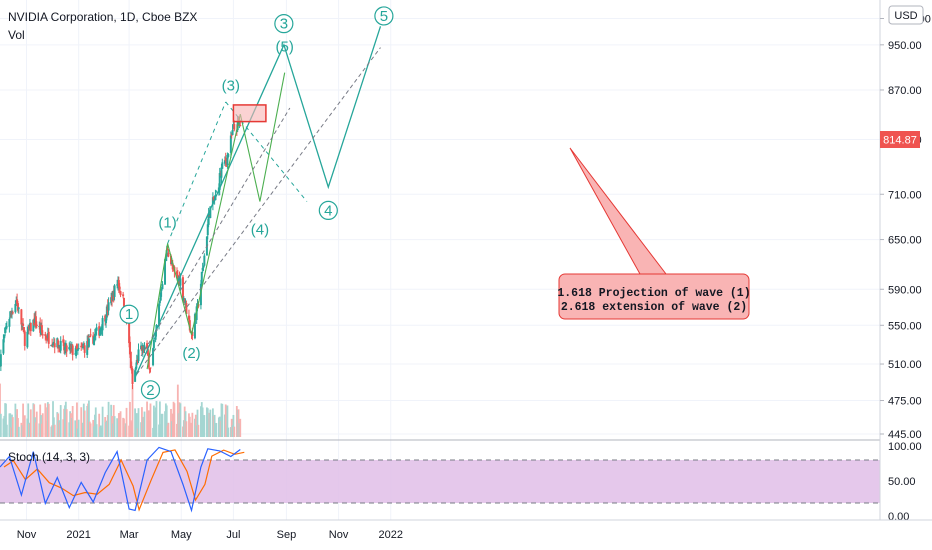 The height and width of the screenshot is (550, 932). Describe the element at coordinates (249, 113) in the screenshot. I see `target-box` at that location.